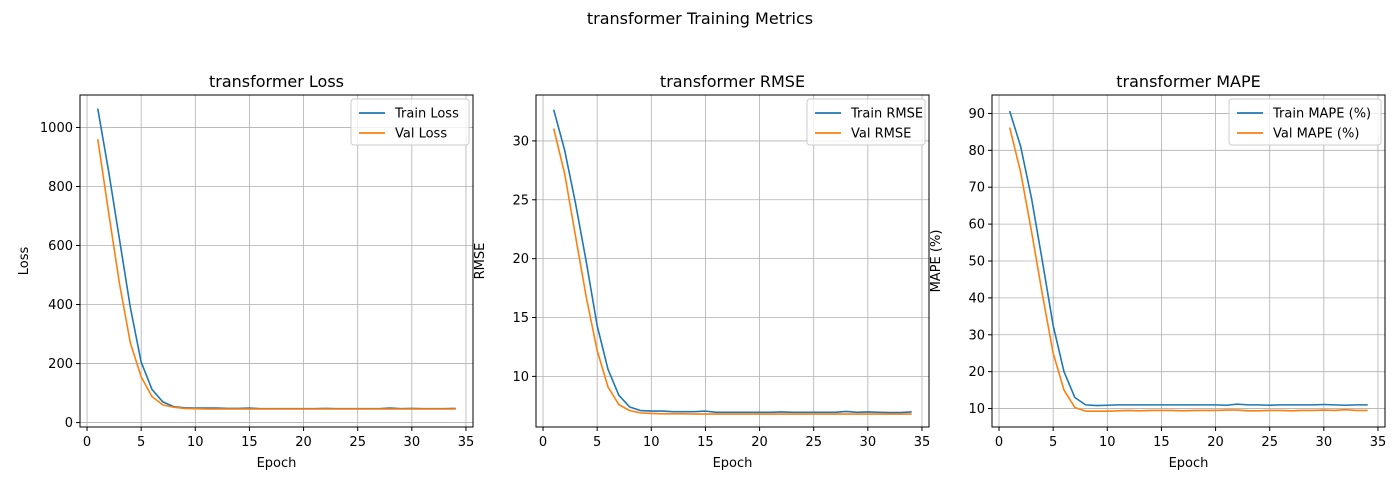  What do you see at coordinates (60, 364) in the screenshot?
I see `y-tick-label: 200` at bounding box center [60, 364].